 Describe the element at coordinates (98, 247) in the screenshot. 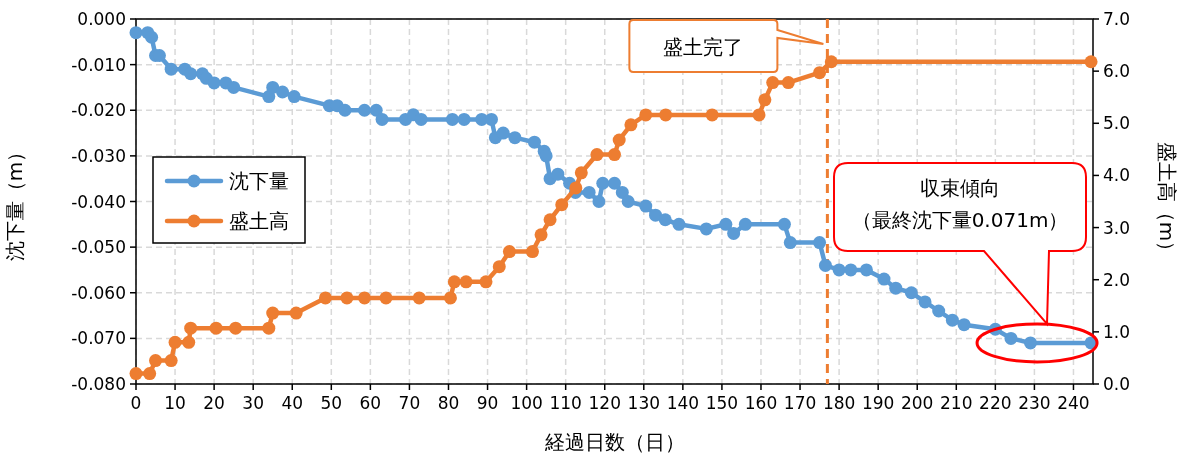

I see `y-tick-label: -0.050` at that location.